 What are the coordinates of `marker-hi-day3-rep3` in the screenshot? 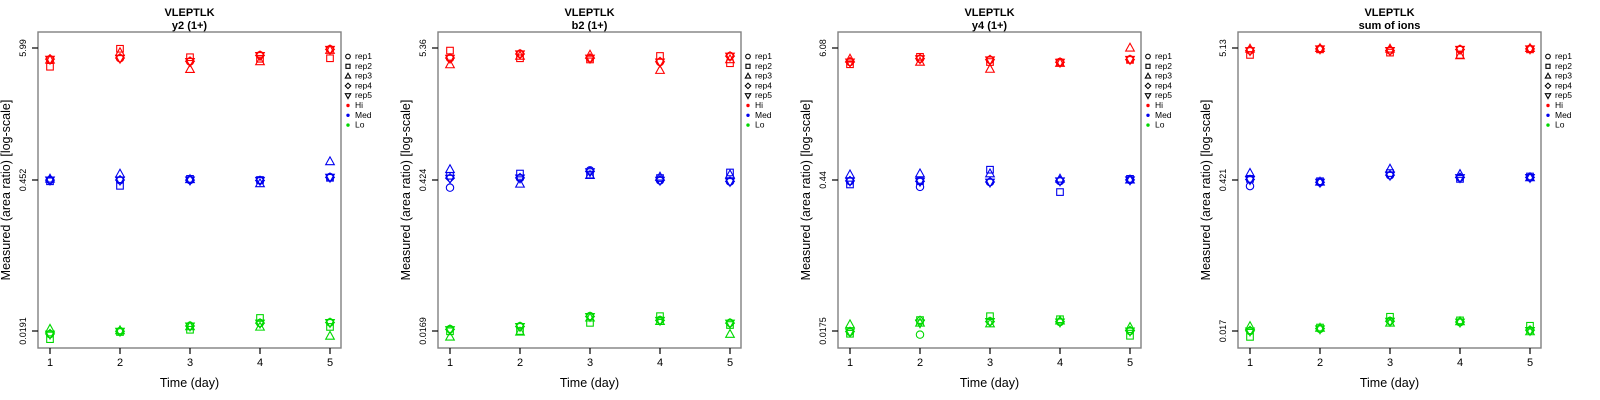 It's located at (190, 68).